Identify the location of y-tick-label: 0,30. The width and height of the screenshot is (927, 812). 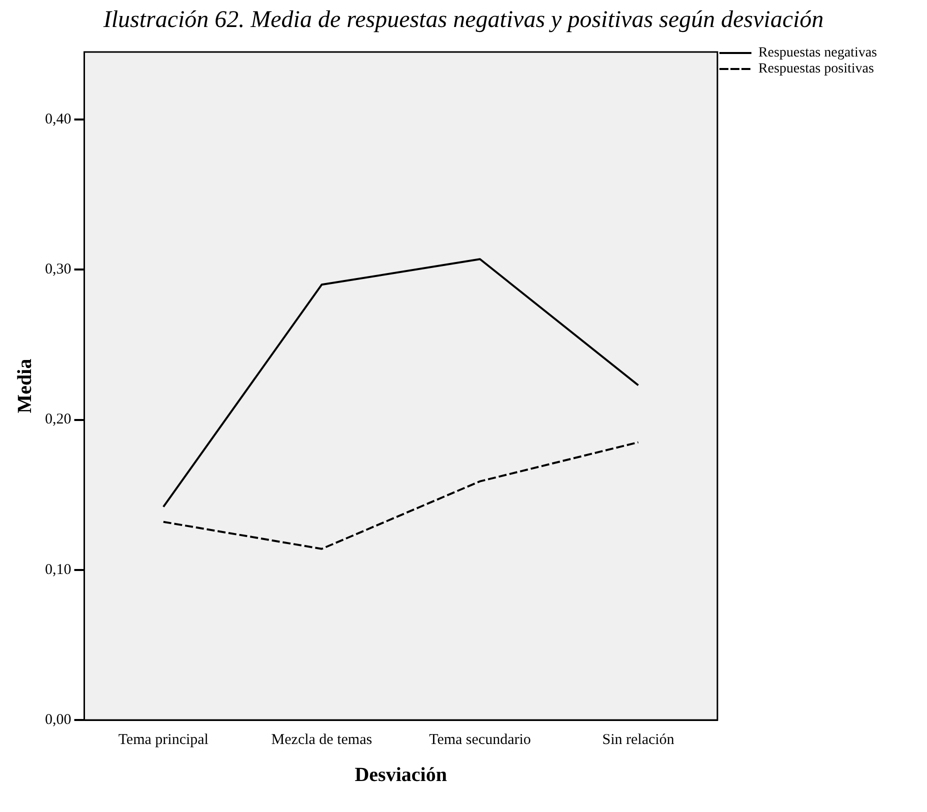
(58, 270).